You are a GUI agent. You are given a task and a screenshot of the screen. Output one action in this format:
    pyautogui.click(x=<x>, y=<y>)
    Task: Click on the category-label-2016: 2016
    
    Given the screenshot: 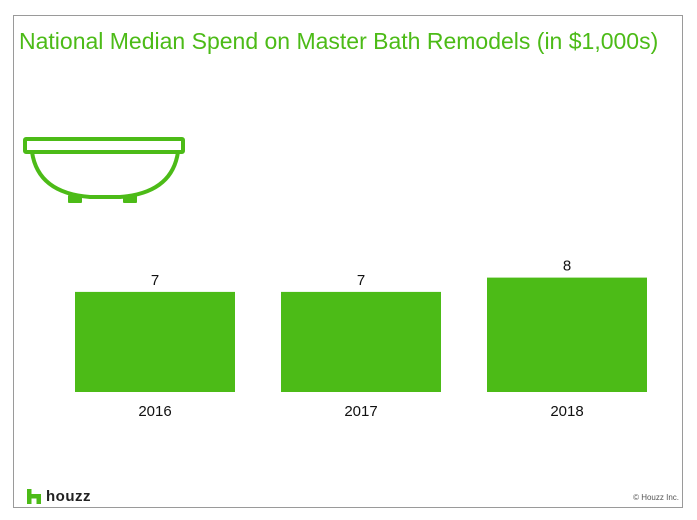 What is the action you would take?
    pyautogui.click(x=154, y=411)
    